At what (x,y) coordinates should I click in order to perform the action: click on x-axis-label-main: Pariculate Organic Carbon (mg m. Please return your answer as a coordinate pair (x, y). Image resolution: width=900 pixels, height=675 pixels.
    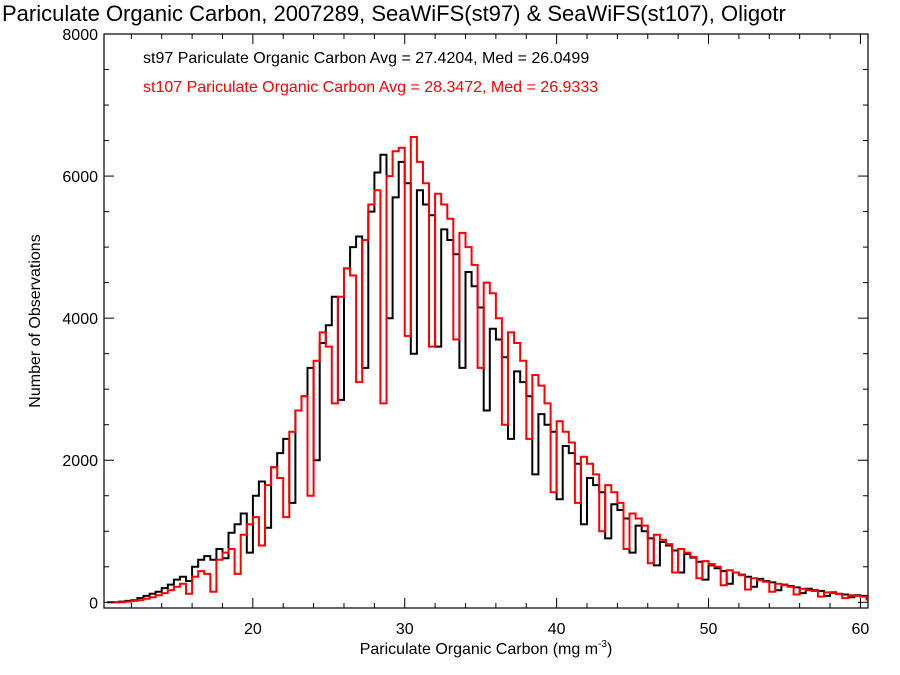
    Looking at the image, I should click on (479, 649).